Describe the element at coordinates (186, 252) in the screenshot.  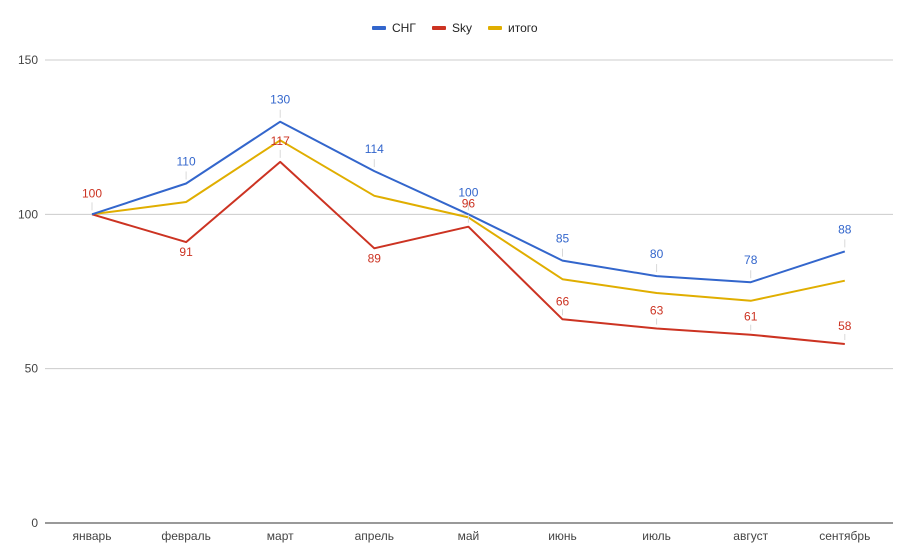
I see `data-label-sky: 91` at that location.